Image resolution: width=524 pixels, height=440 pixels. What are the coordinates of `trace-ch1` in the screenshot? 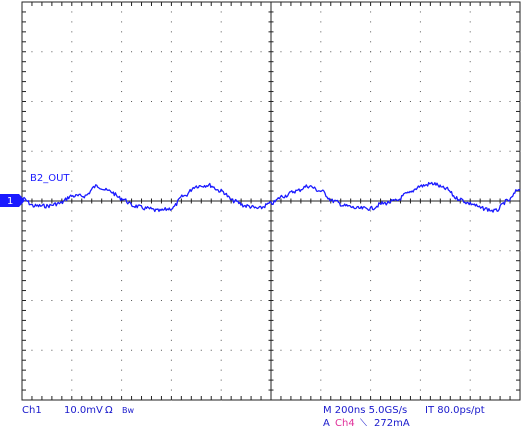 It's located at (271, 197).